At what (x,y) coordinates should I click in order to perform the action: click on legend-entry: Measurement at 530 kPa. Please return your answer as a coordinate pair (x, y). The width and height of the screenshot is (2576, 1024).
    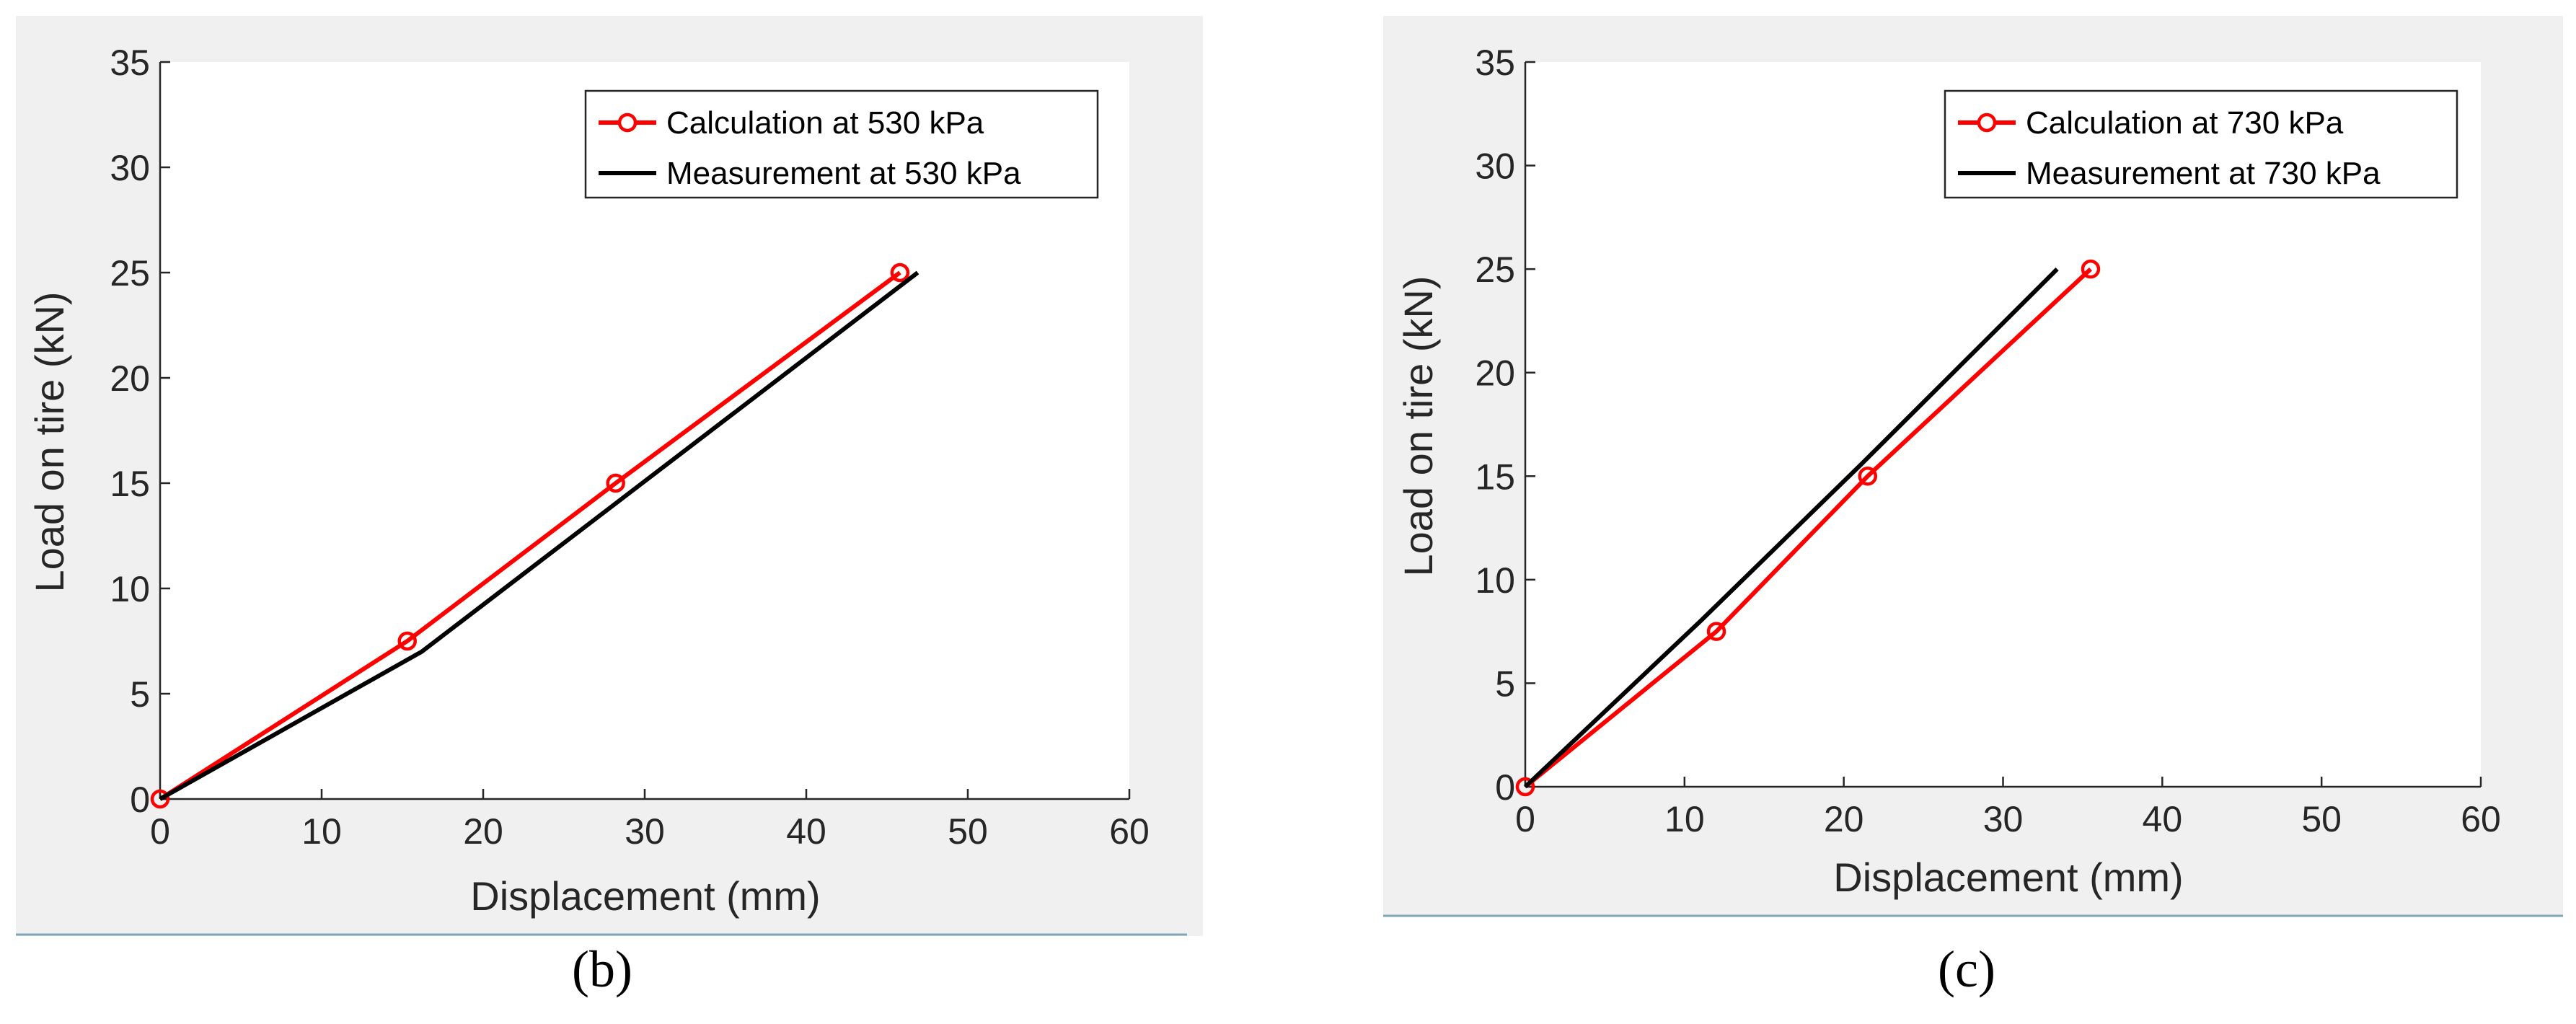
    Looking at the image, I should click on (843, 173).